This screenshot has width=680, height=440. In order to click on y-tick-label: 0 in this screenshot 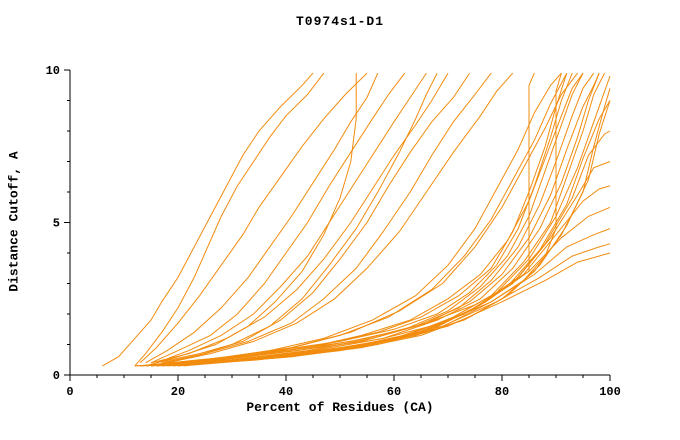, I will do `click(56, 376)`.